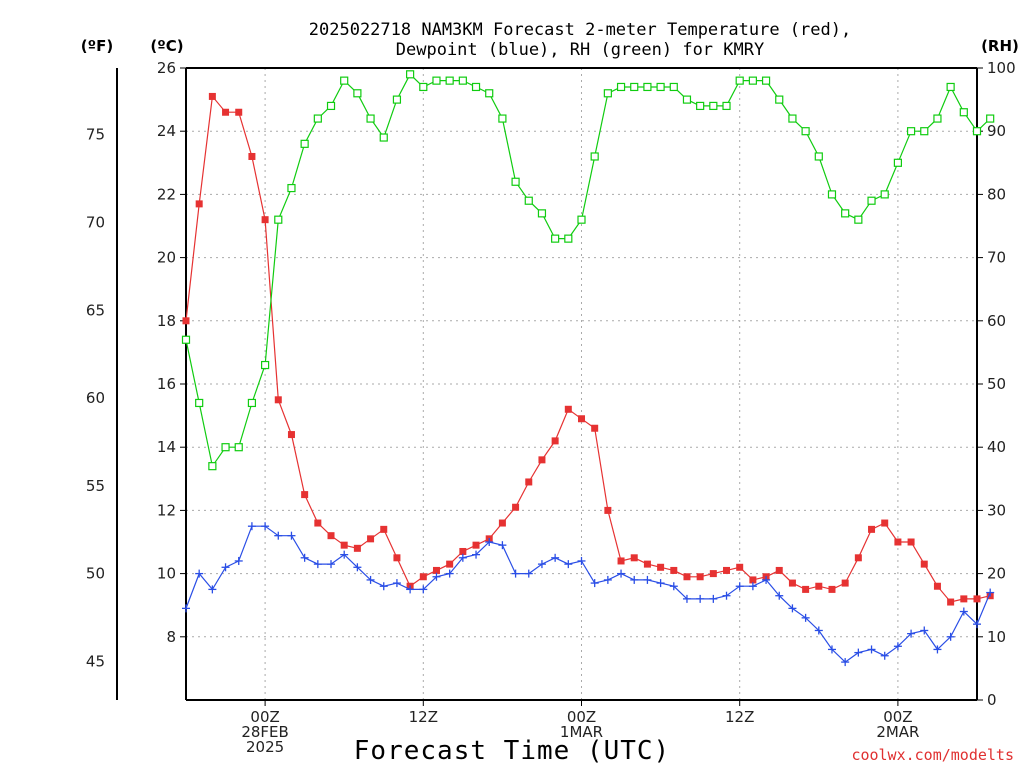 The height and width of the screenshot is (768, 1024). What do you see at coordinates (996, 194) in the screenshot?
I see `rh-tick-label: 80` at bounding box center [996, 194].